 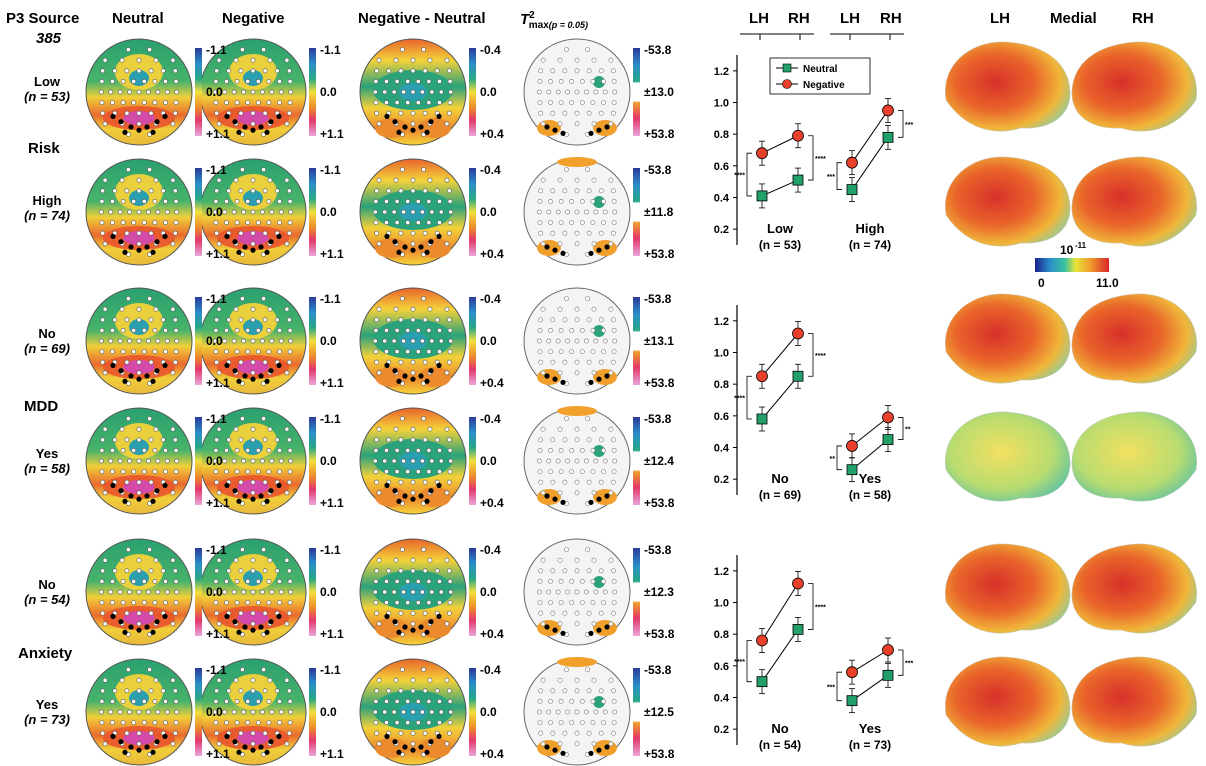 I want to click on negative-line, so click(x=780, y=355).